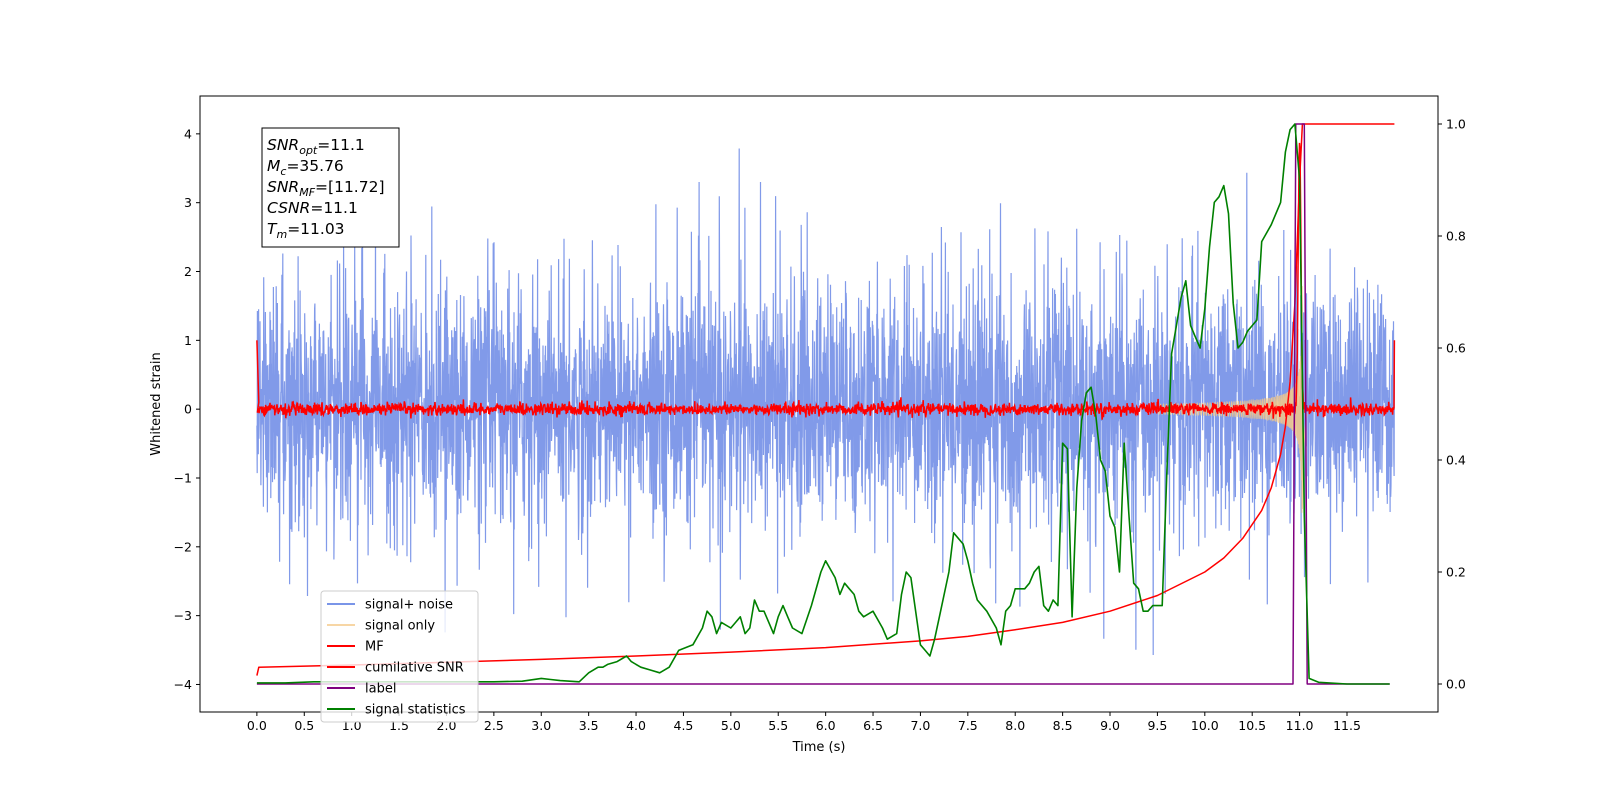  What do you see at coordinates (400, 626) in the screenshot?
I see `legend-entry: signal only` at bounding box center [400, 626].